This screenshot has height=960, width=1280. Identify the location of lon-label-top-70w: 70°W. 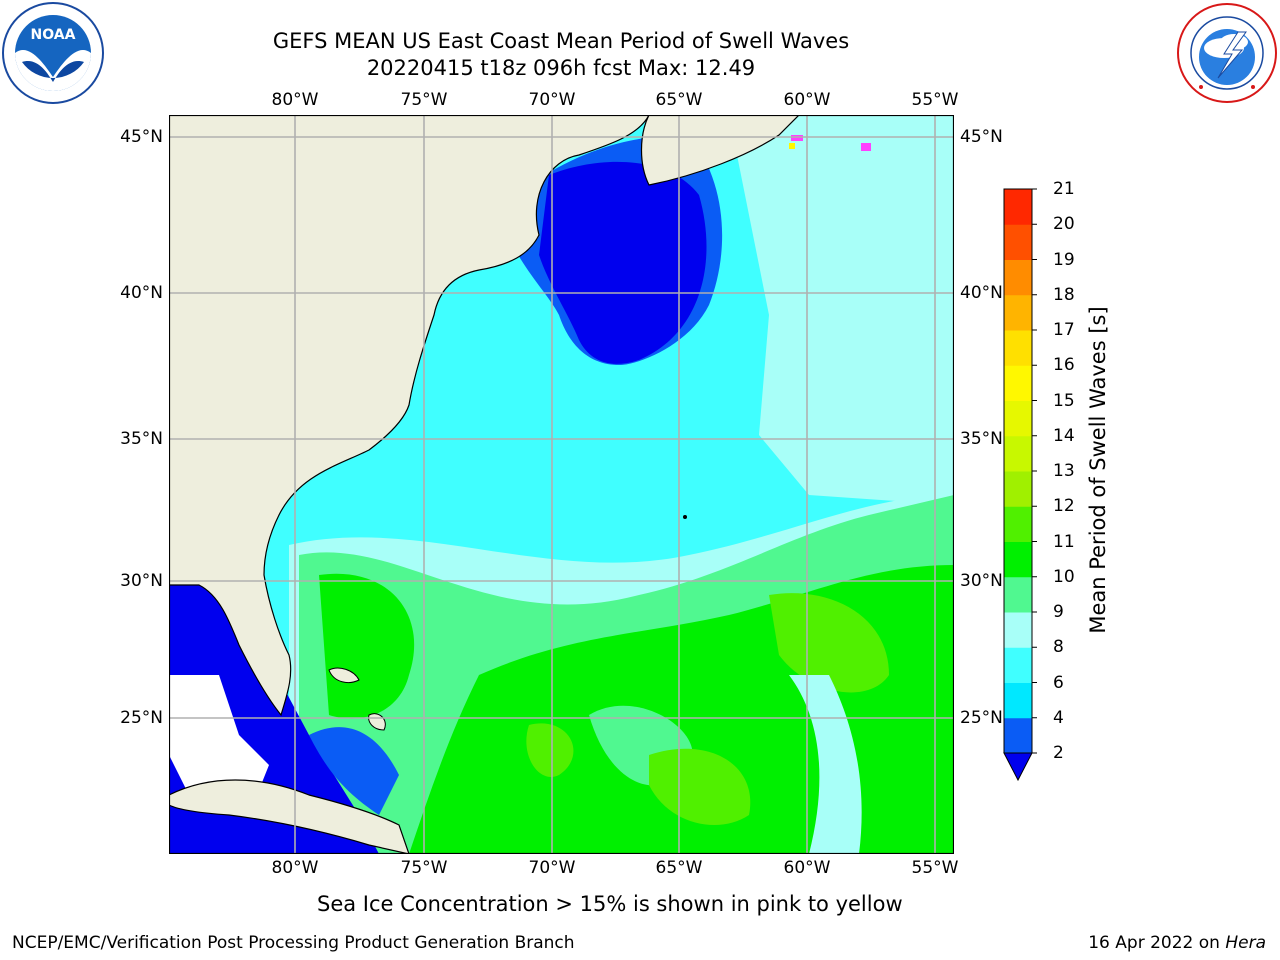
(552, 100).